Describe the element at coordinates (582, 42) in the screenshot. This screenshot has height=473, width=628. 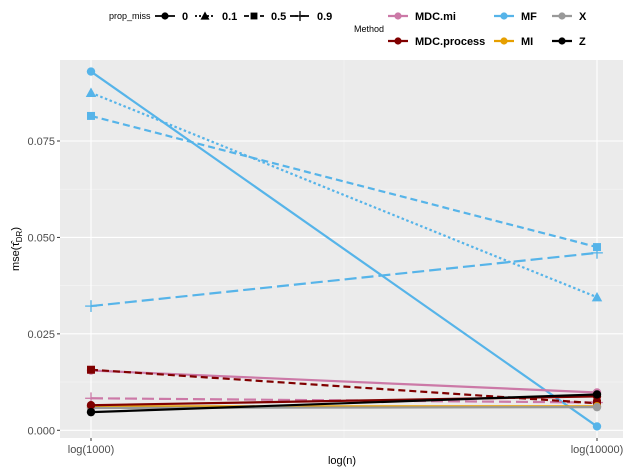
I see `legend-method-label: Z` at that location.